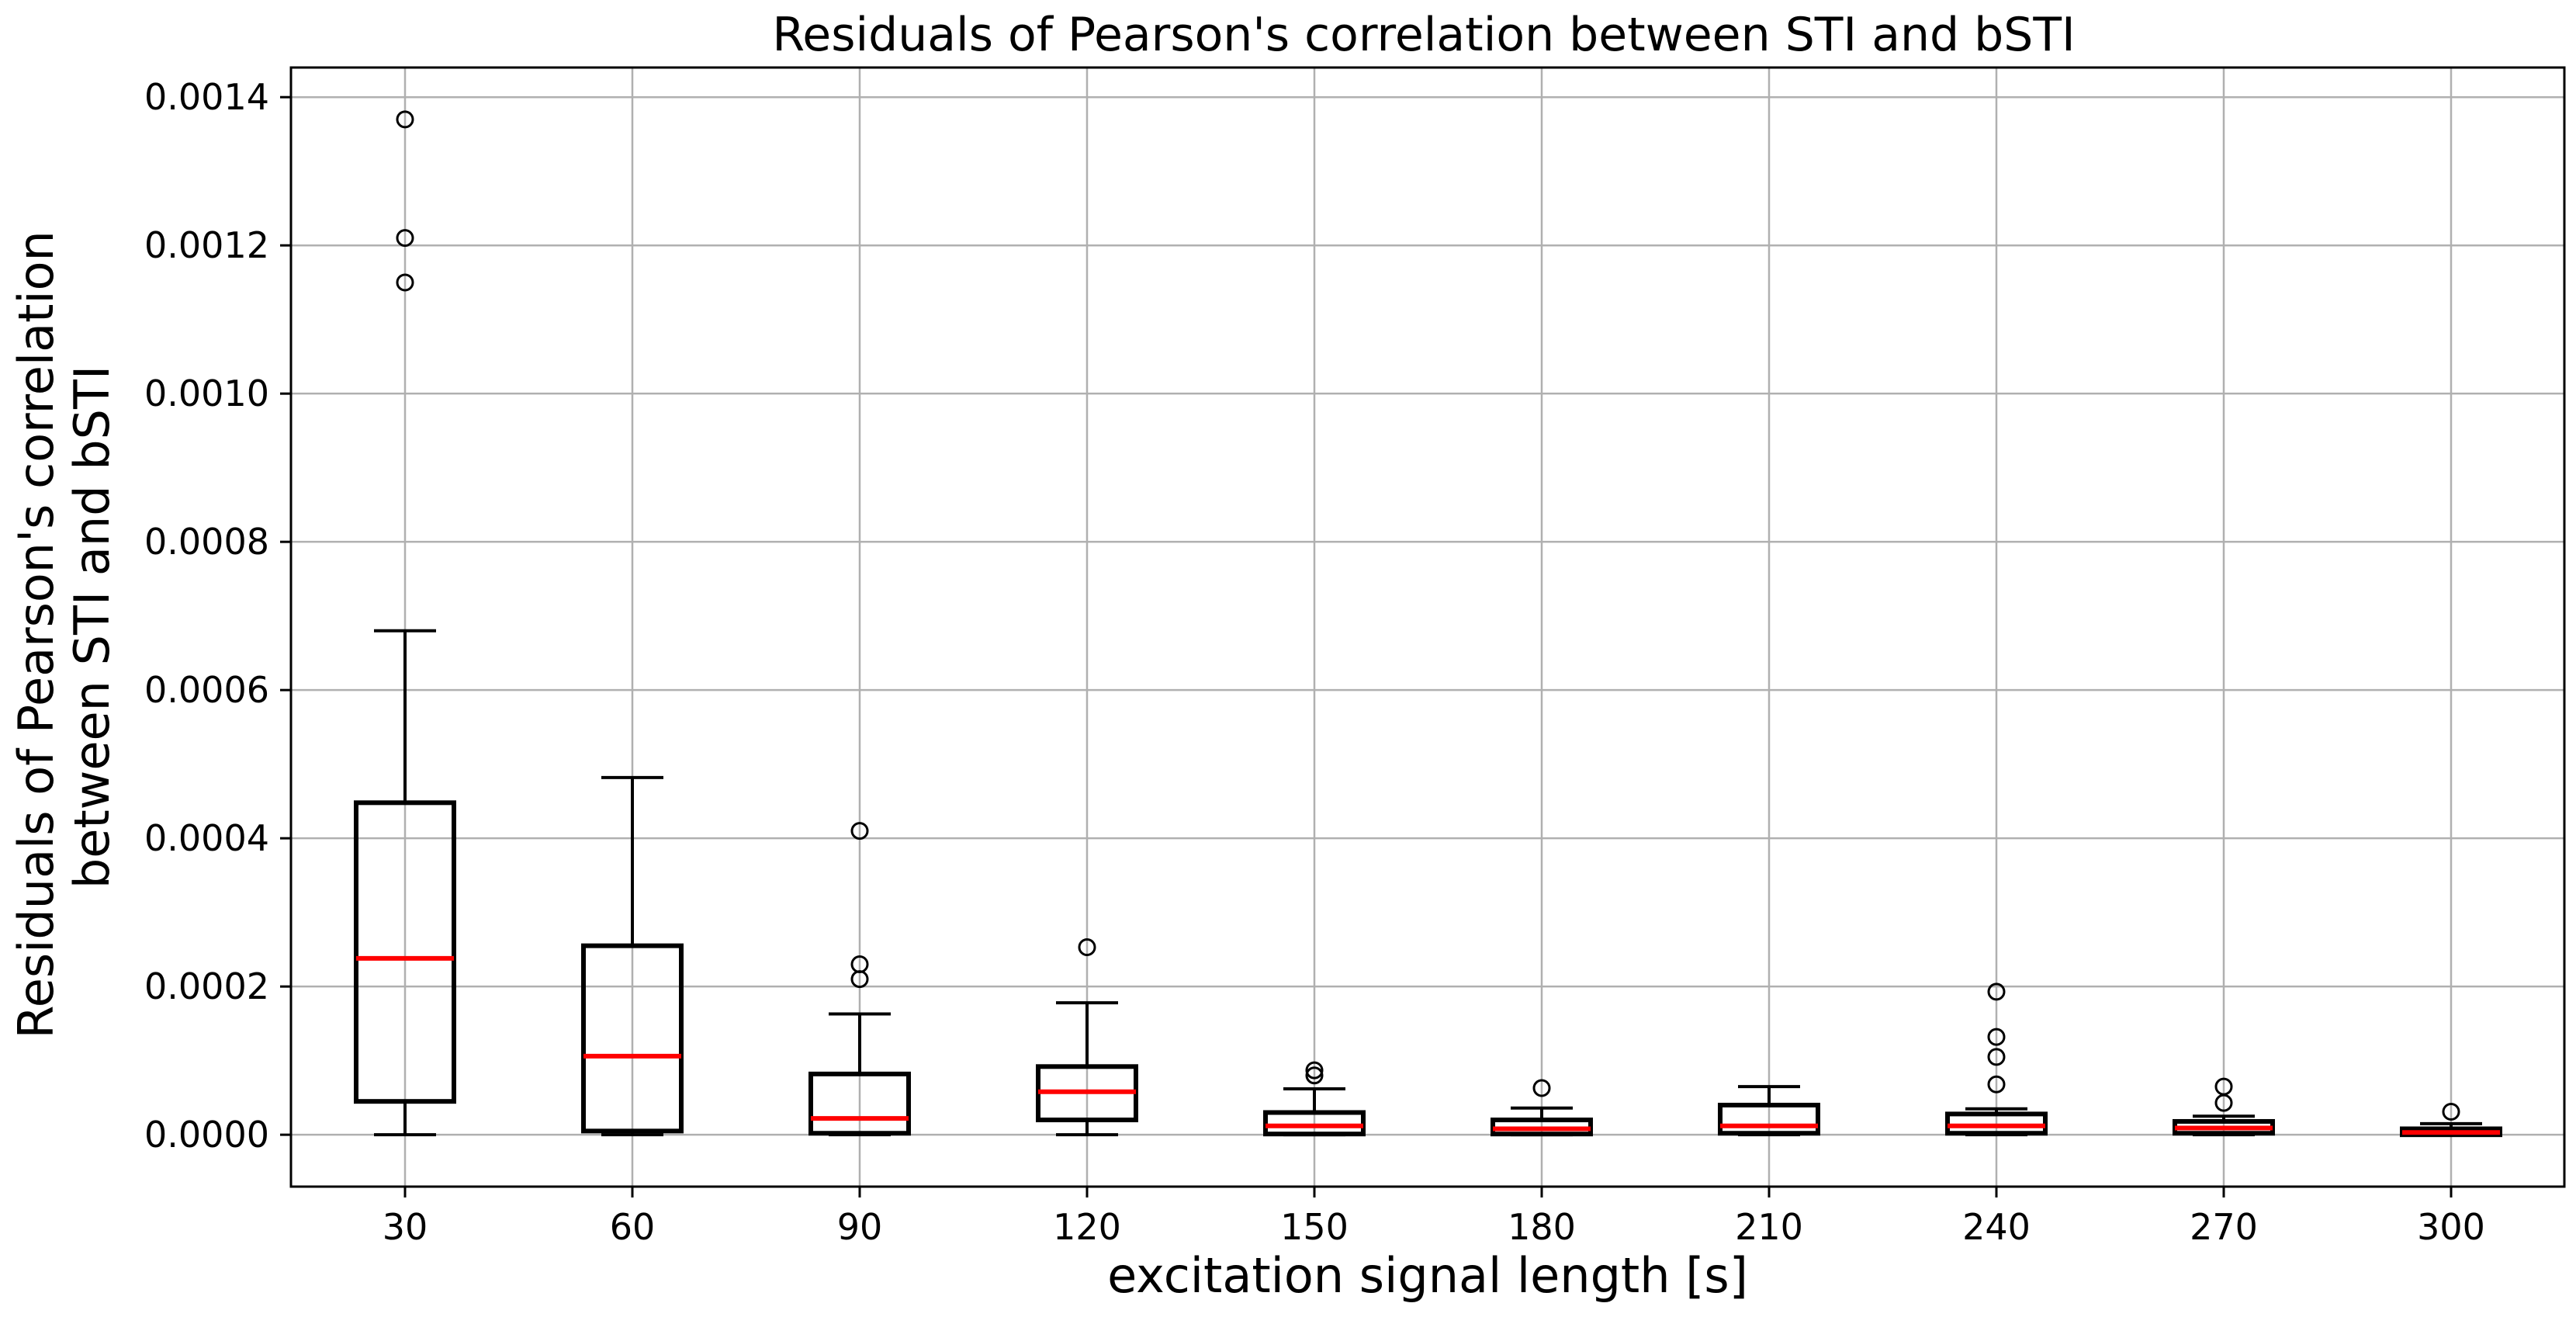  I want to click on x-tick-label: 240, so click(1996, 1227).